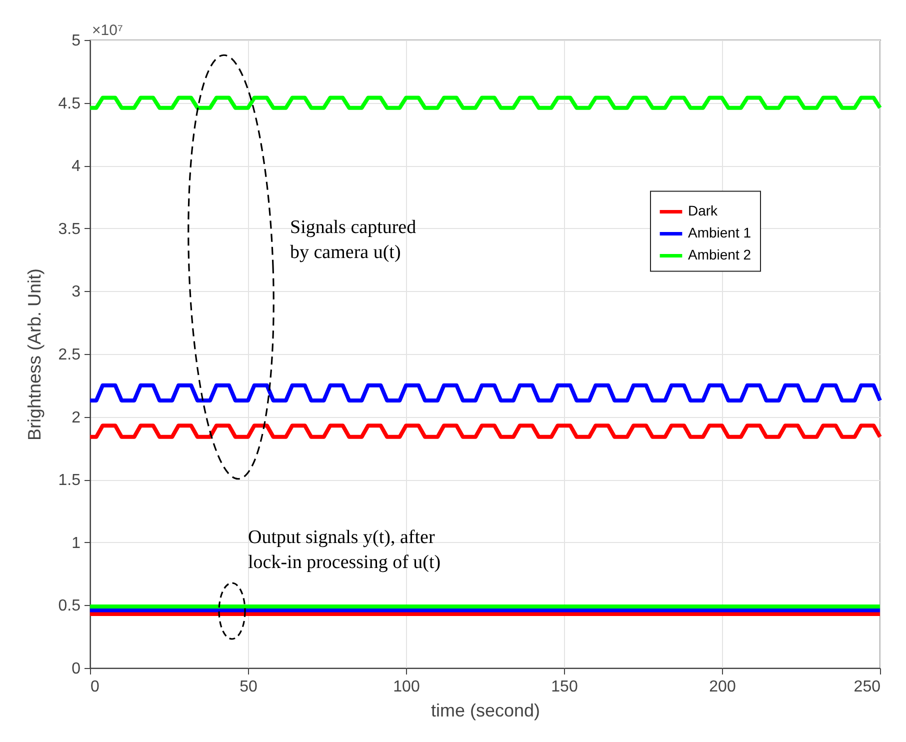 This screenshot has width=906, height=742. What do you see at coordinates (76, 669) in the screenshot?
I see `y-tick-label: 0` at bounding box center [76, 669].